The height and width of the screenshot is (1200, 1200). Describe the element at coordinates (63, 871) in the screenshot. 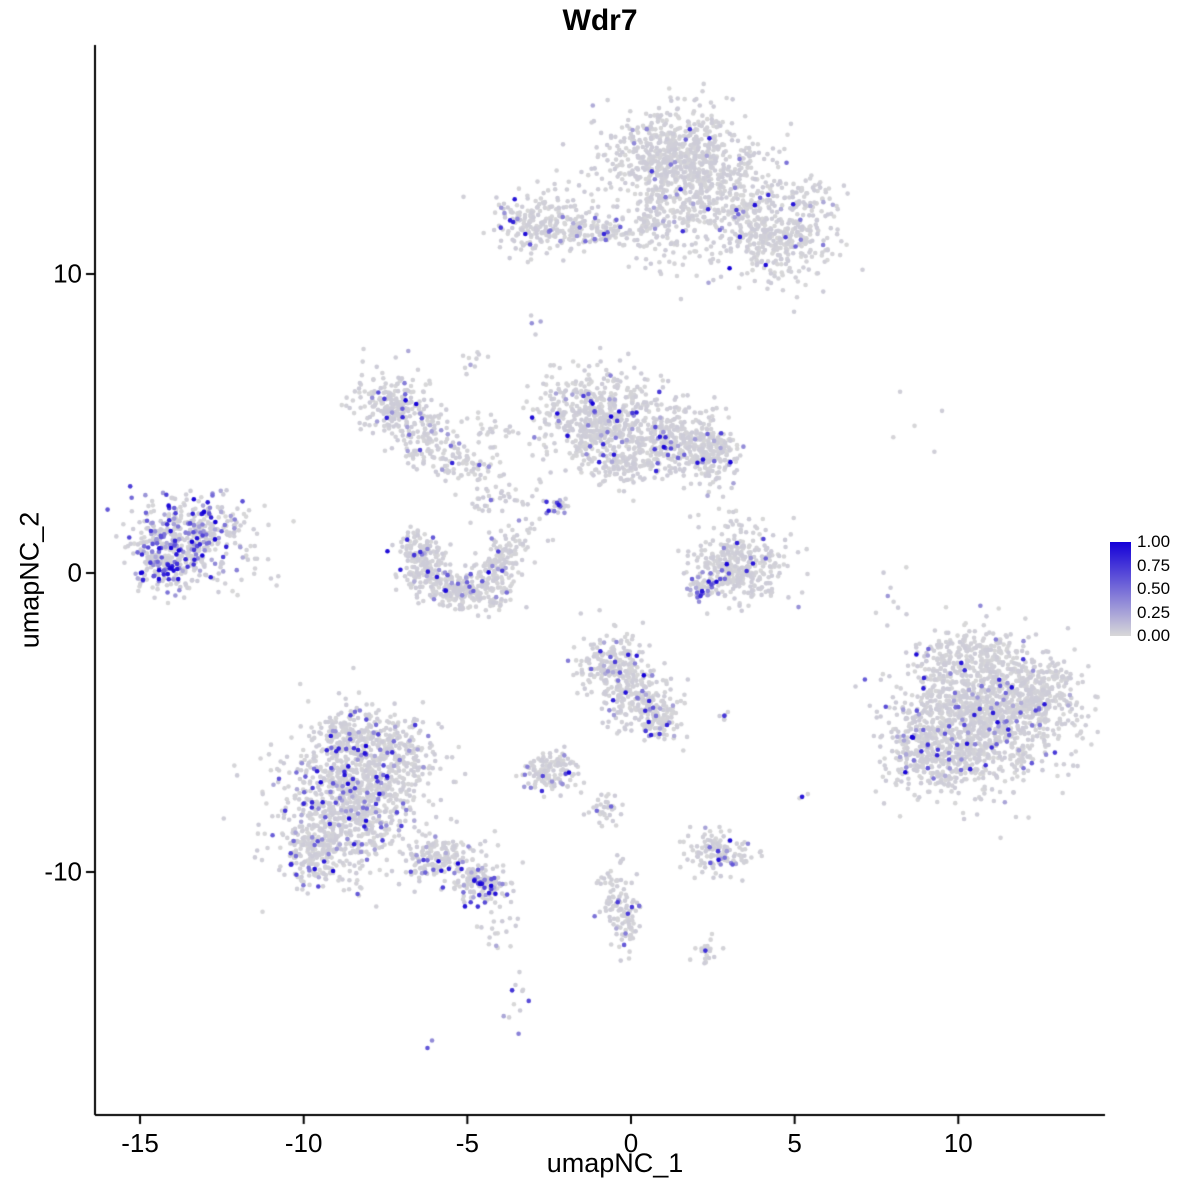

I see `y-tick-label: -10` at that location.